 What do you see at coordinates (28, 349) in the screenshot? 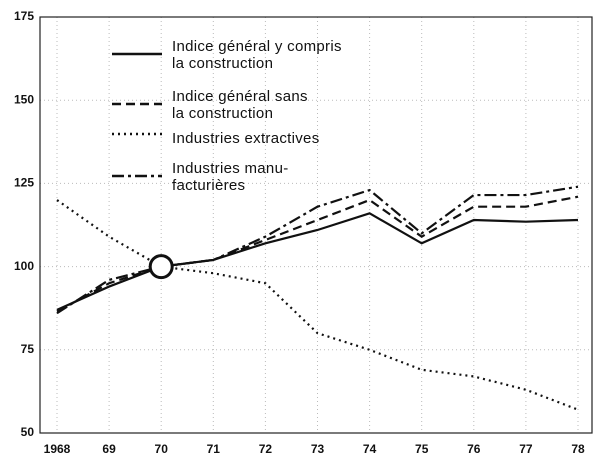
I see `y-tick-label: 75` at bounding box center [28, 349].